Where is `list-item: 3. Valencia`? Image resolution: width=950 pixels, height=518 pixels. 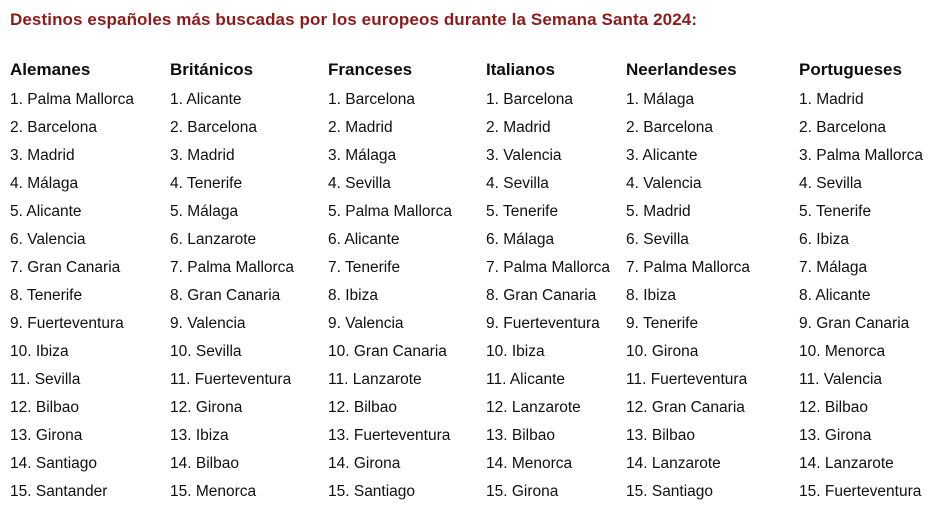 list-item: 3. Valencia is located at coordinates (524, 155).